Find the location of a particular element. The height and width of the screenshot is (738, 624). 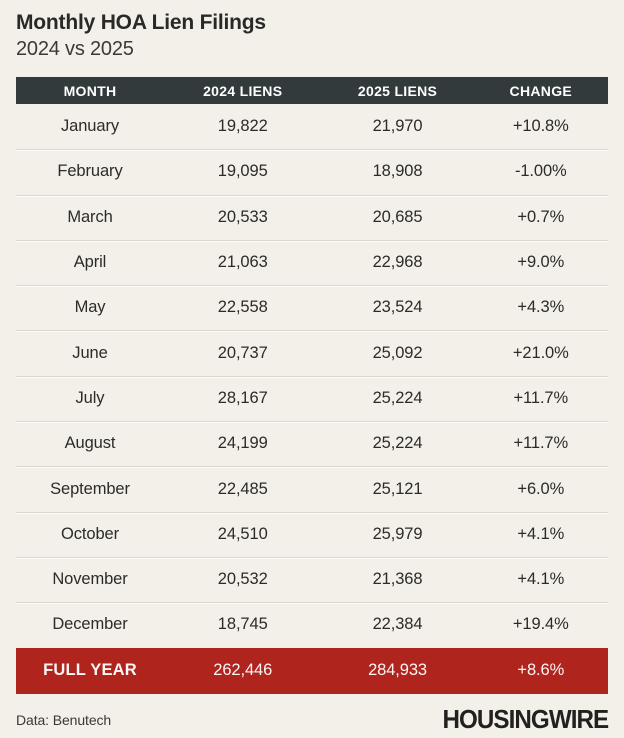

table-row-february: February 19,095 18,908 -1.00% is located at coordinates (312, 172).